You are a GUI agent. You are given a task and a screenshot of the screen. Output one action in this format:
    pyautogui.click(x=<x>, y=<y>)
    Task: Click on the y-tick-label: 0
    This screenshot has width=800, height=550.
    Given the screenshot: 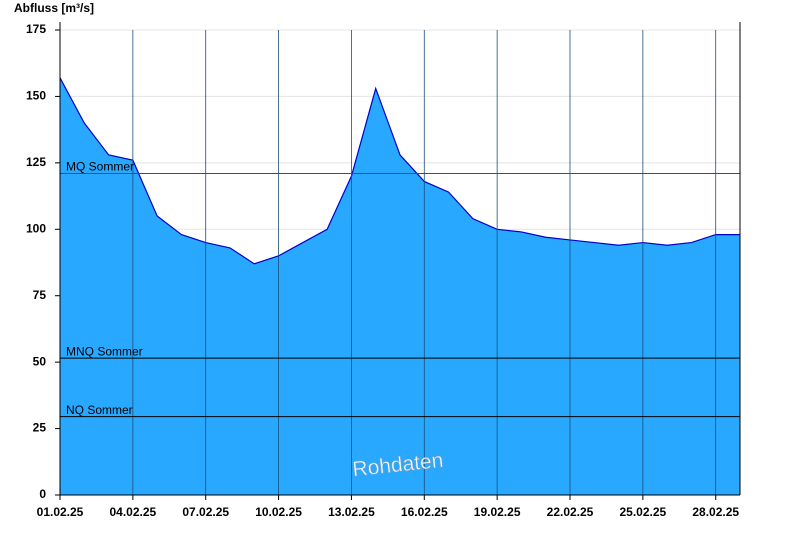 What is the action you would take?
    pyautogui.click(x=42, y=494)
    